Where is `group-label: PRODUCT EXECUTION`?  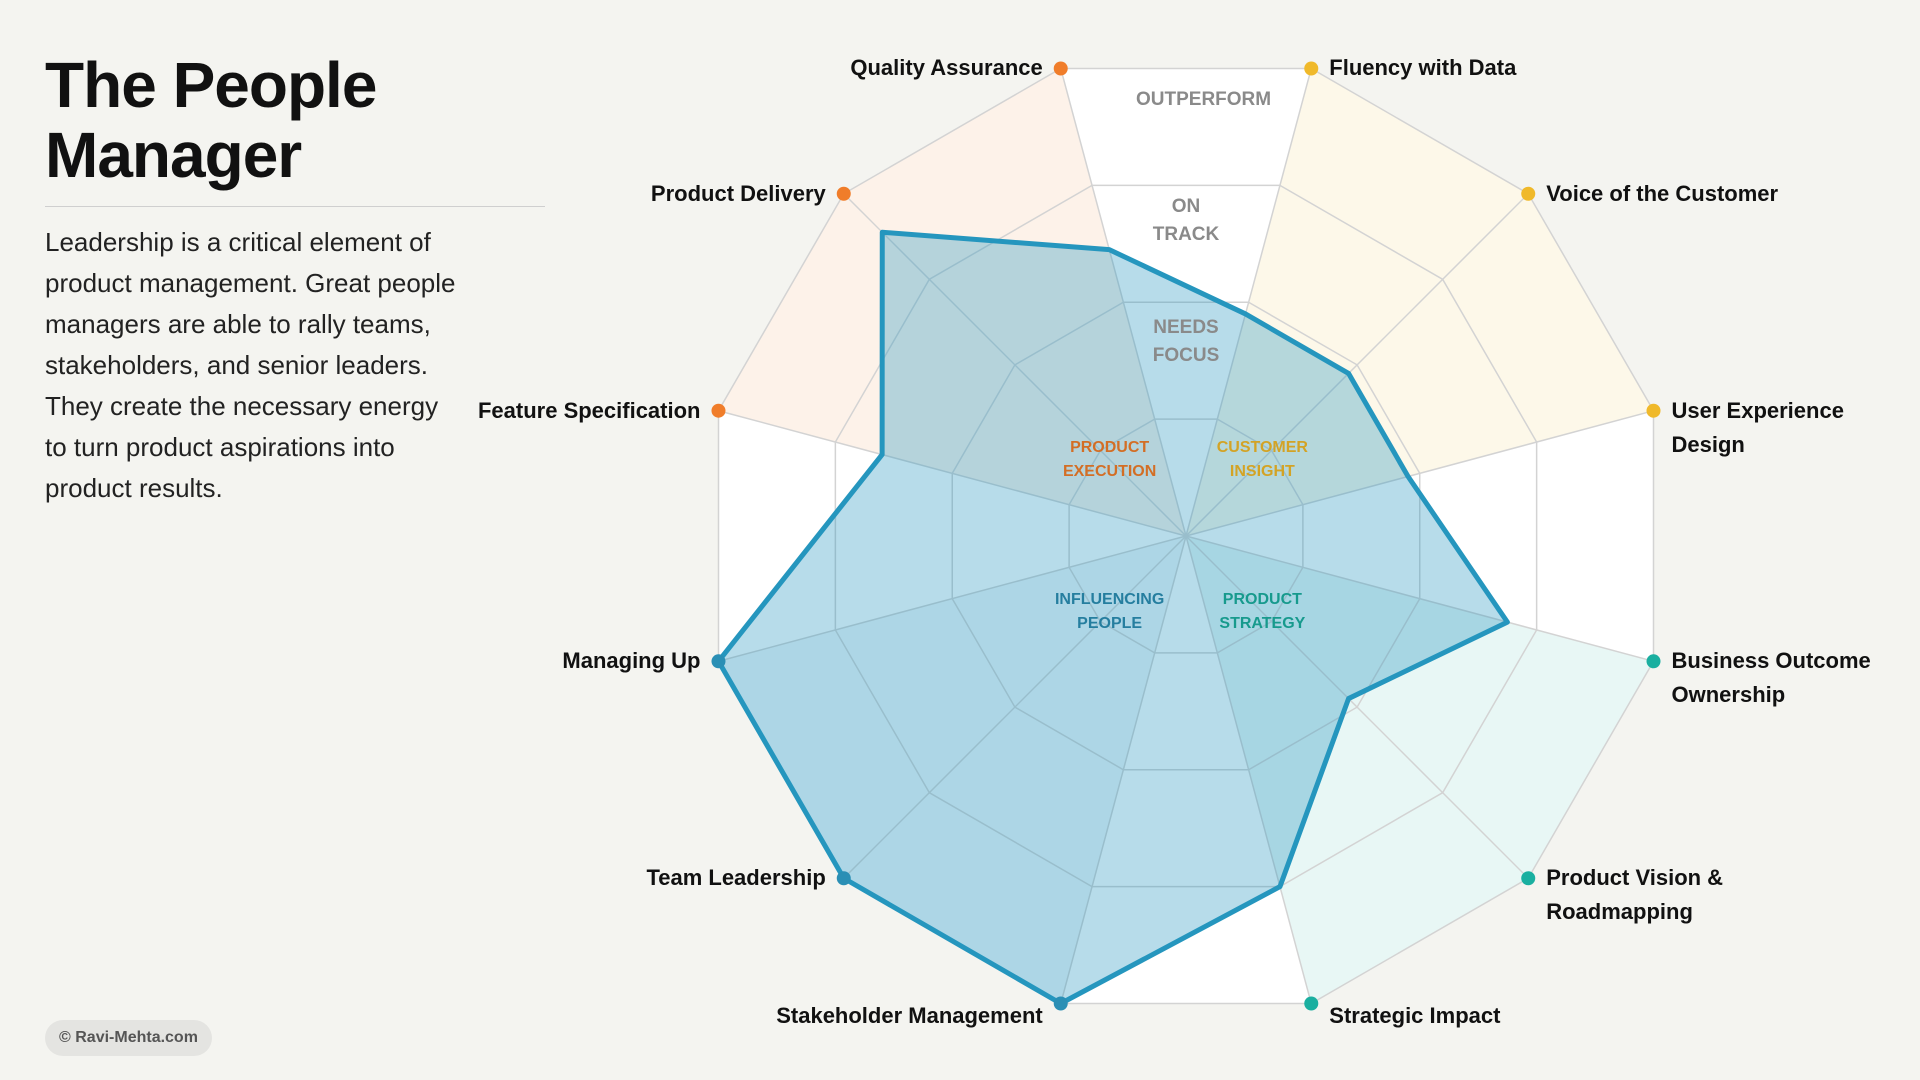
group-label: PRODUCT EXECUTION is located at coordinates (1109, 459).